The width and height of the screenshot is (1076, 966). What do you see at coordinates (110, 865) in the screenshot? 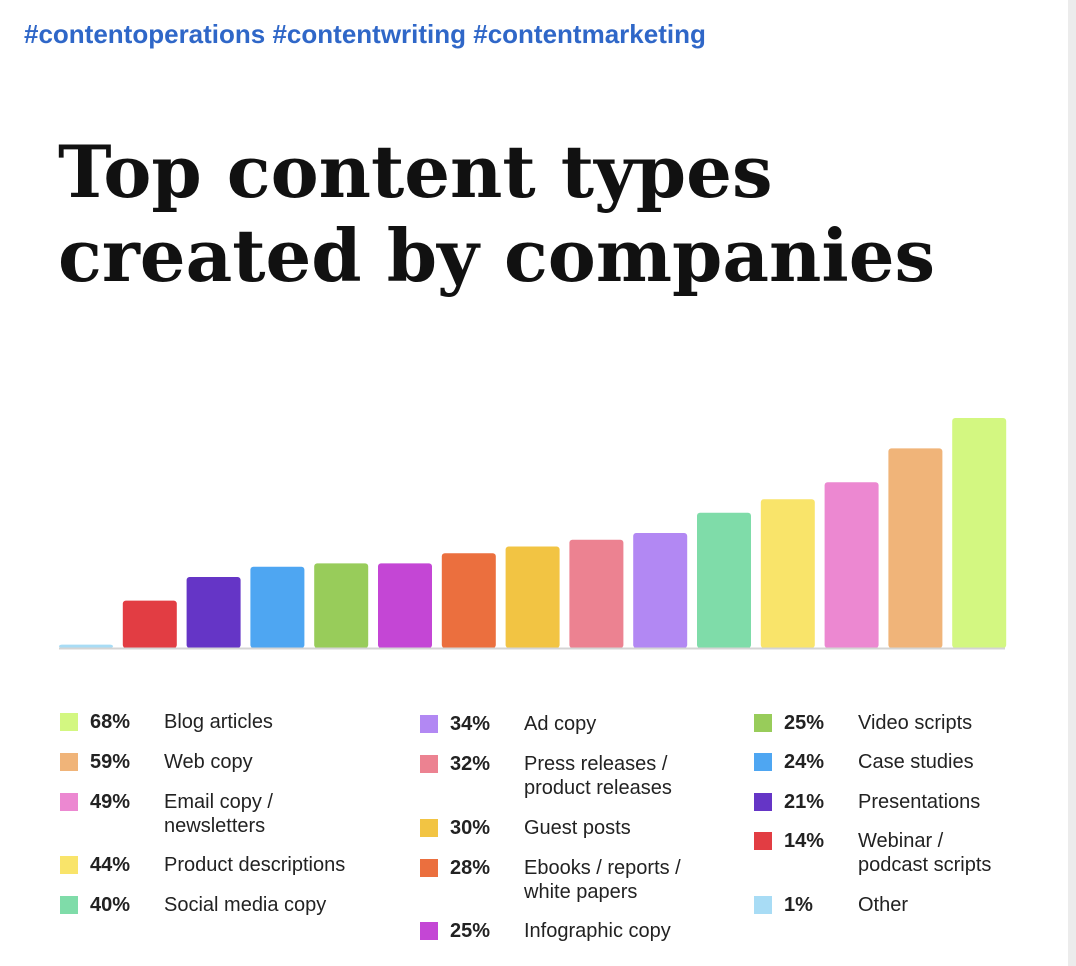
I see `legend-percentage: 44%` at bounding box center [110, 865].